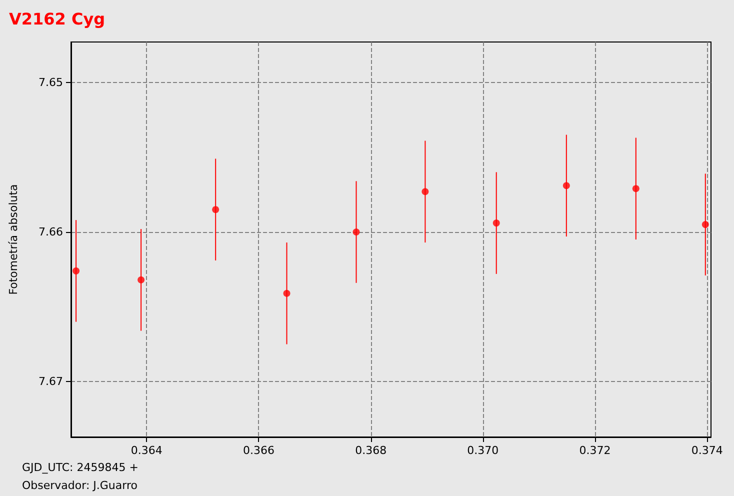 Image resolution: width=734 pixels, height=496 pixels. What do you see at coordinates (57, 19) in the screenshot?
I see `chart-title: V2162 Cyg` at bounding box center [57, 19].